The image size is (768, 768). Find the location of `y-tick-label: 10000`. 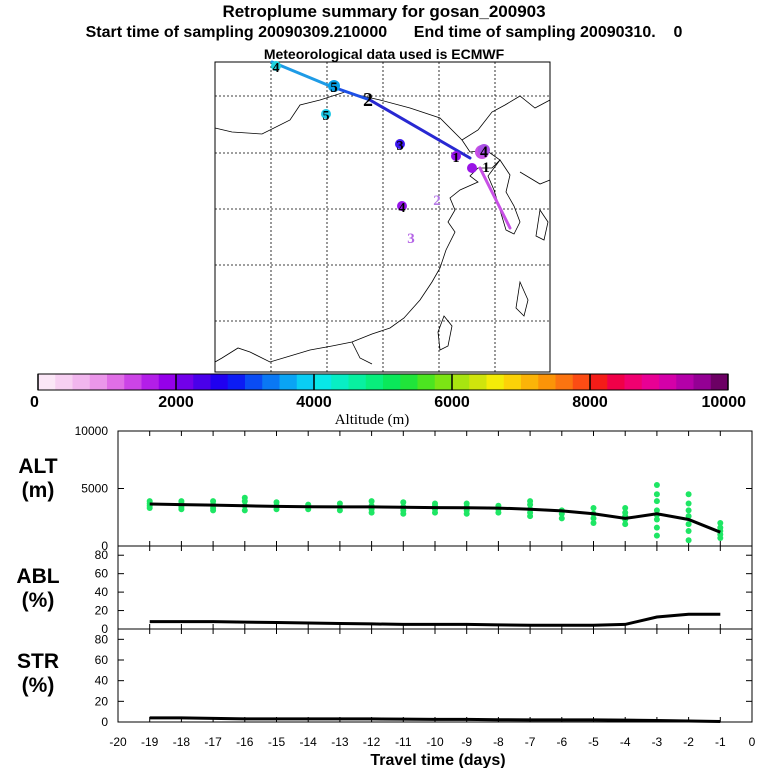

y-tick-label: 10000 is located at coordinates (92, 431).